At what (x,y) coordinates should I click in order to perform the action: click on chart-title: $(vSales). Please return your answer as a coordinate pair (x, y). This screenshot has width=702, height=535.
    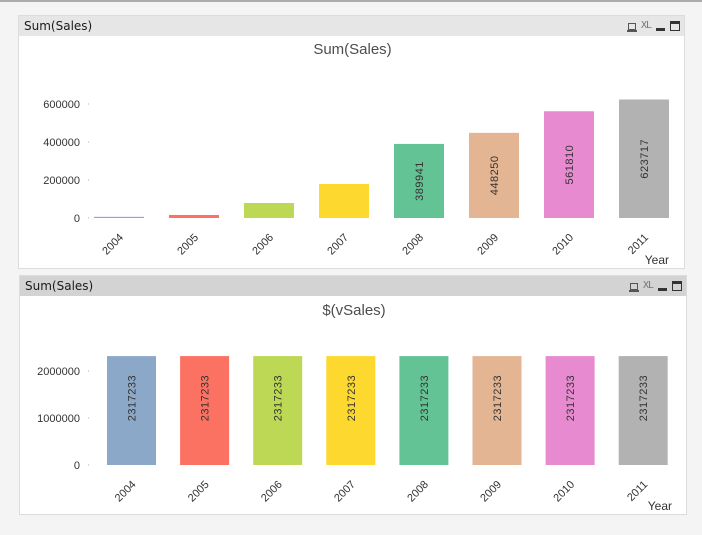
    Looking at the image, I should click on (353, 310).